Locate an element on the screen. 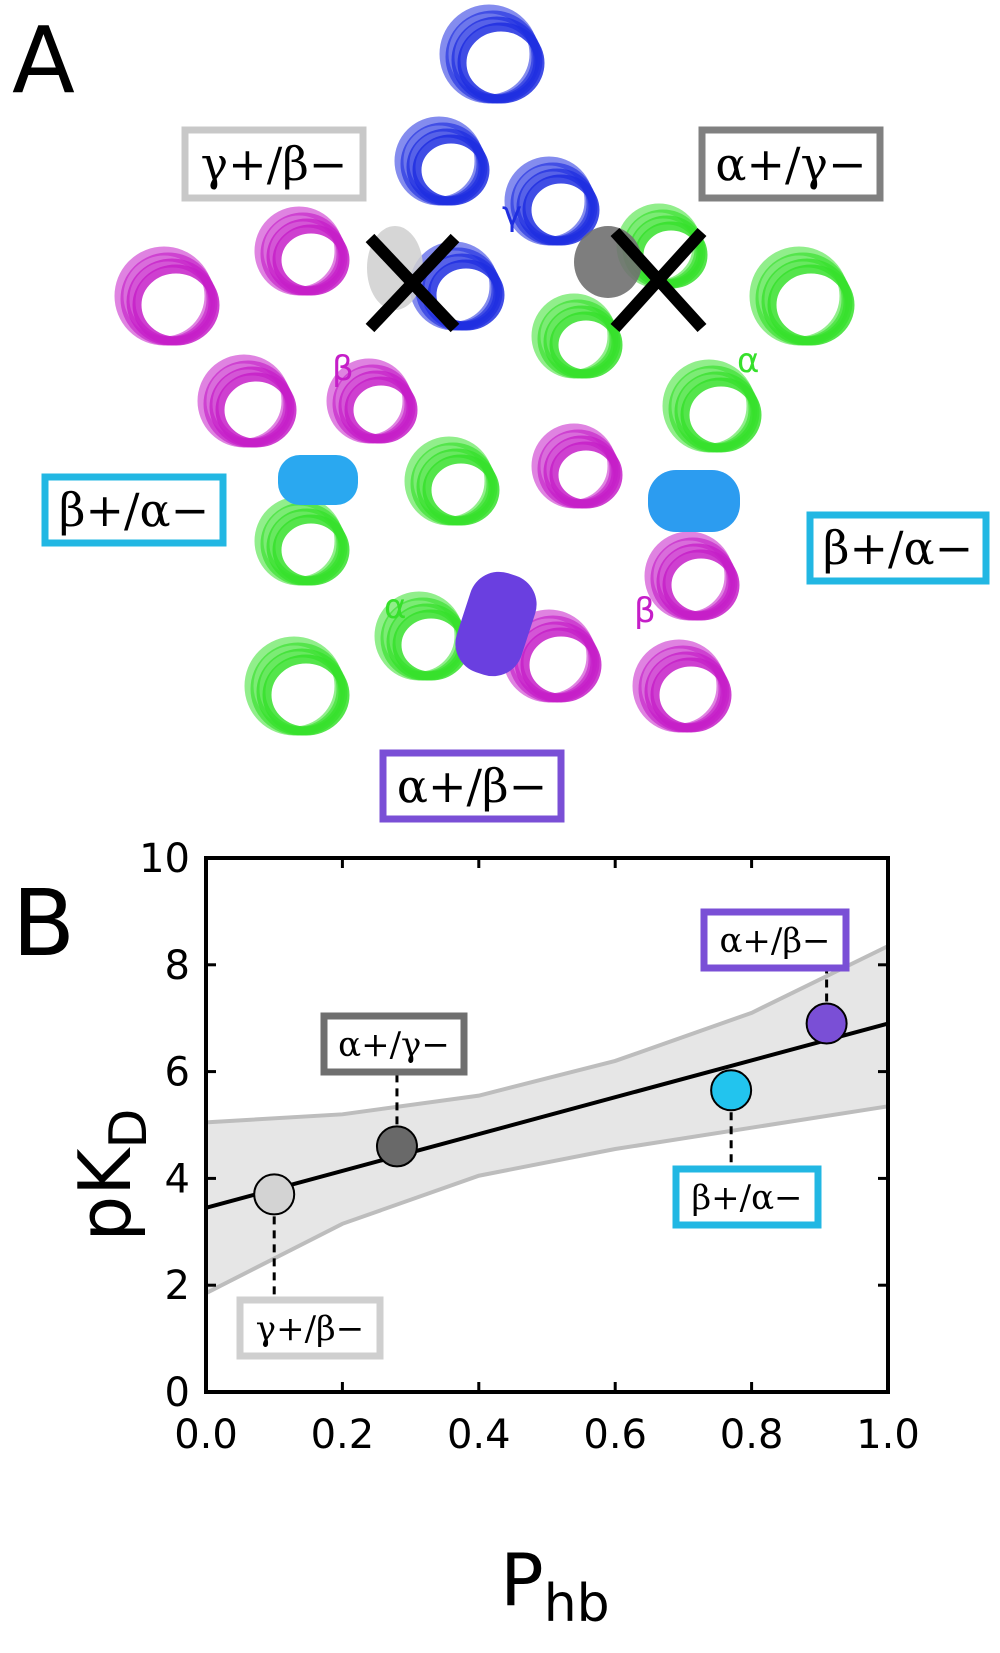  site-blob-beta-alpha-left is located at coordinates (318, 480).